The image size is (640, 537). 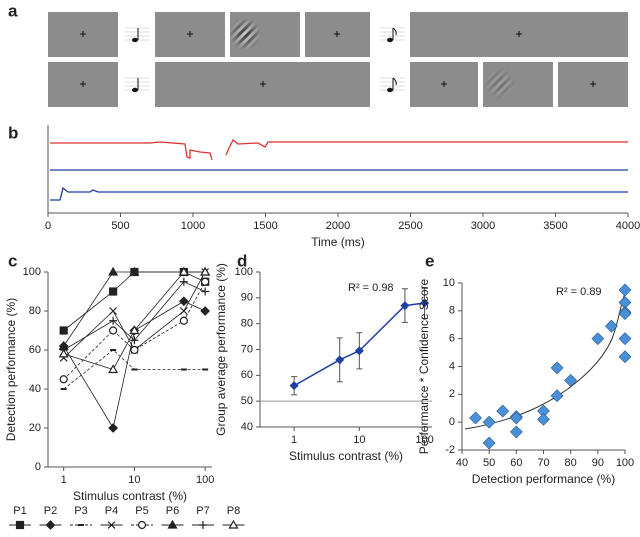 What do you see at coordinates (628, 226) in the screenshot?
I see `x-tick-label: 4000` at bounding box center [628, 226].